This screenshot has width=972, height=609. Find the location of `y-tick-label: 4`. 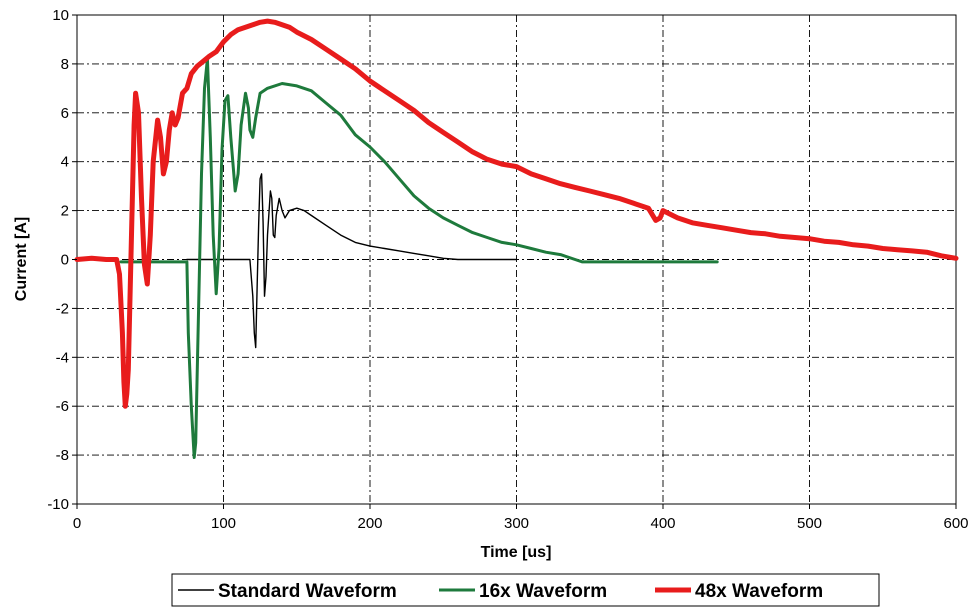

y-tick-label: 4 is located at coordinates (65, 162).